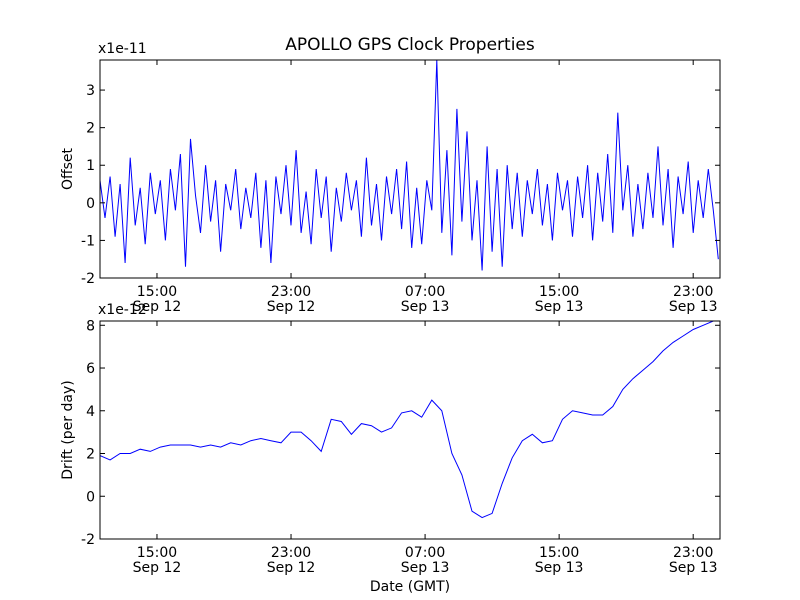 The width and height of the screenshot is (800, 600). What do you see at coordinates (90, 326) in the screenshot?
I see `y-tick-label: 8` at bounding box center [90, 326].